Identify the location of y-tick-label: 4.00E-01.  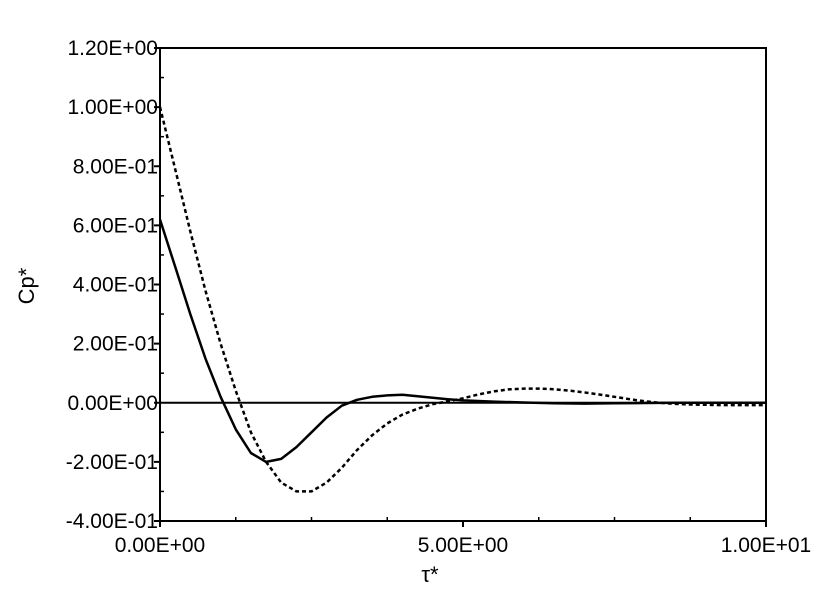
(115, 285).